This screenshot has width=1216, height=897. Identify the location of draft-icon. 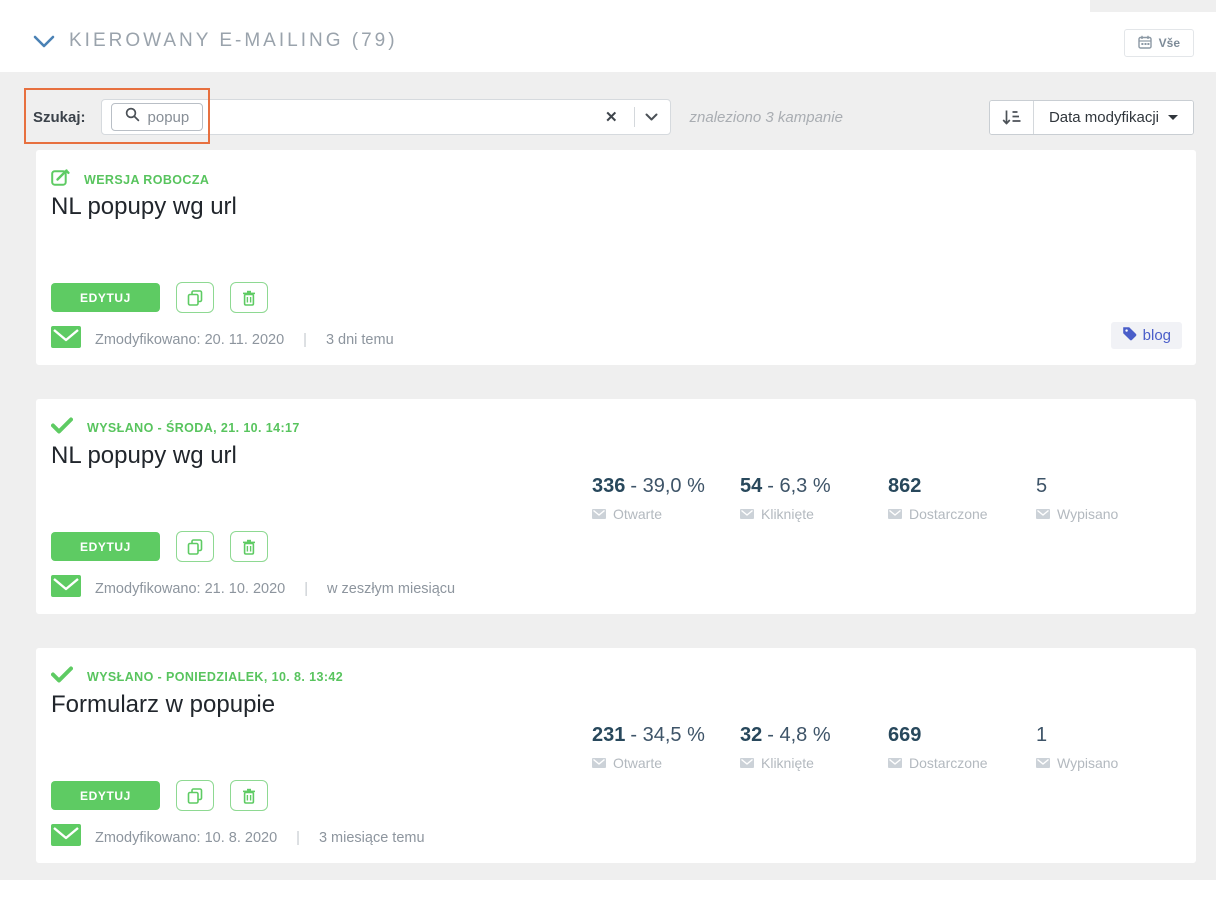
(60, 180).